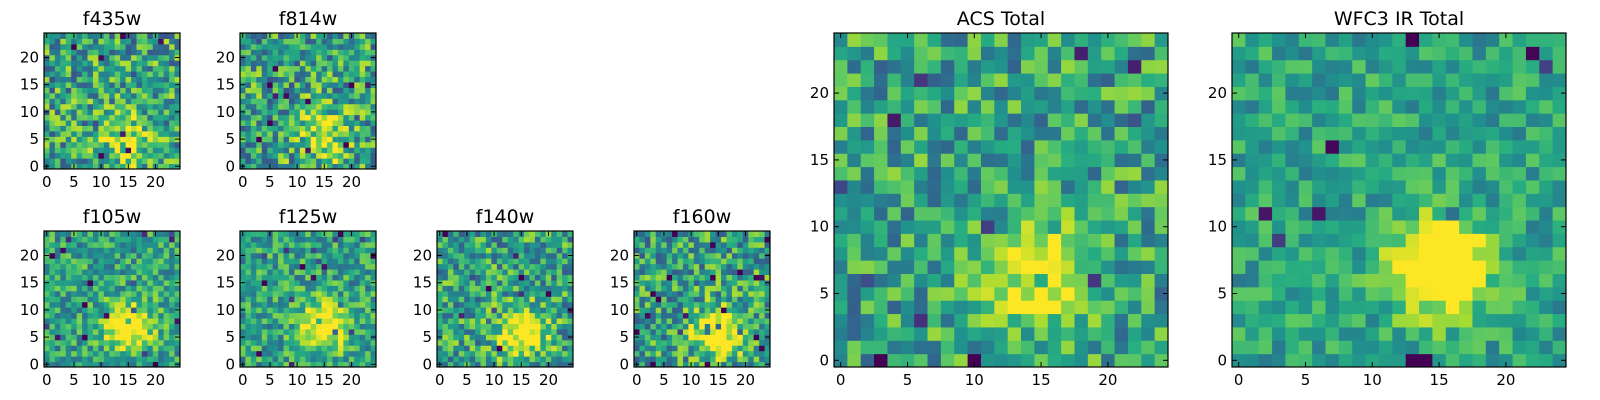 The width and height of the screenshot is (1600, 400). What do you see at coordinates (308, 299) in the screenshot?
I see `axes-frame` at bounding box center [308, 299].